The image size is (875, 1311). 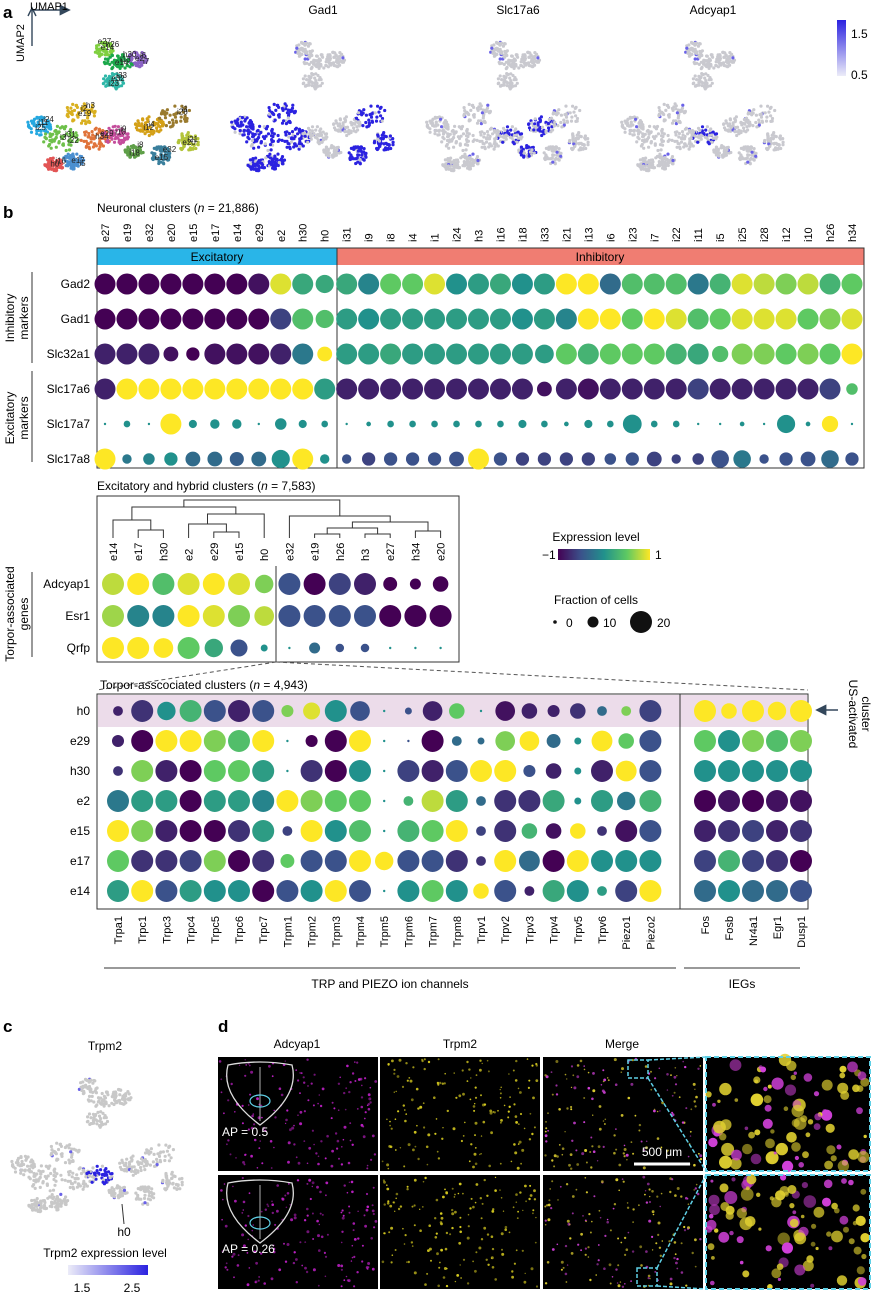 I want to click on dot-Slc17a6-i7, so click(x=654, y=389).